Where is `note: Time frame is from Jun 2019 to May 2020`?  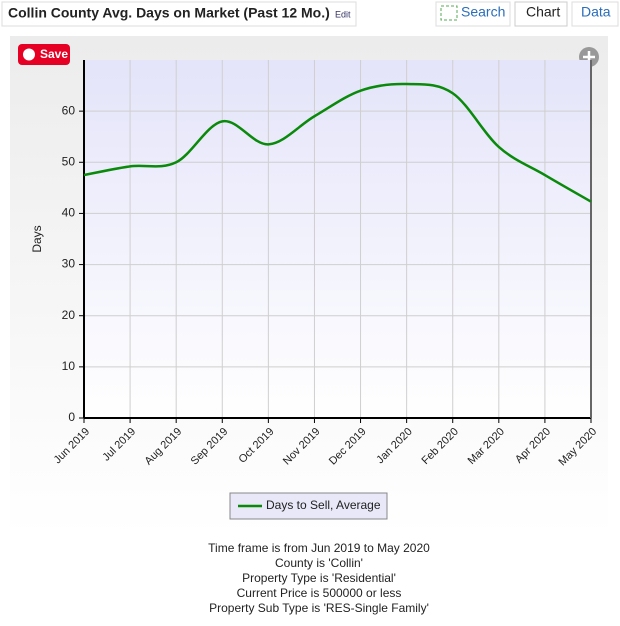 note: Time frame is from Jun 2019 to May 2020 is located at coordinates (319, 548).